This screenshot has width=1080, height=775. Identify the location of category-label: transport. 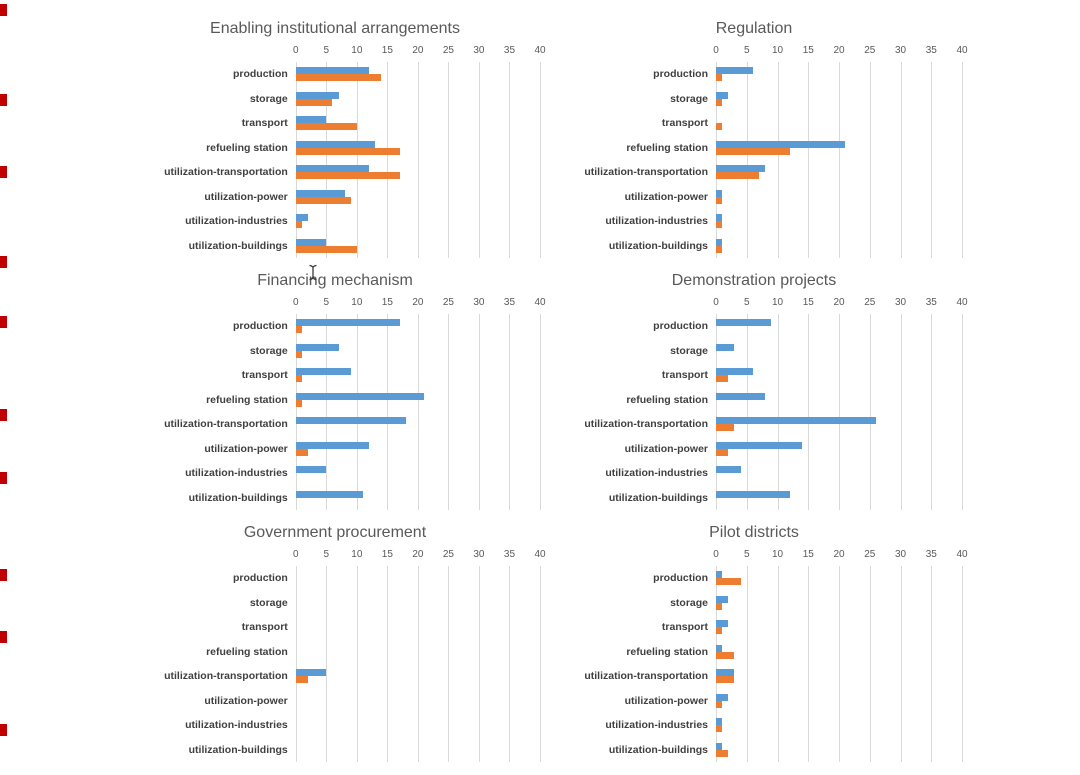
(264, 627).